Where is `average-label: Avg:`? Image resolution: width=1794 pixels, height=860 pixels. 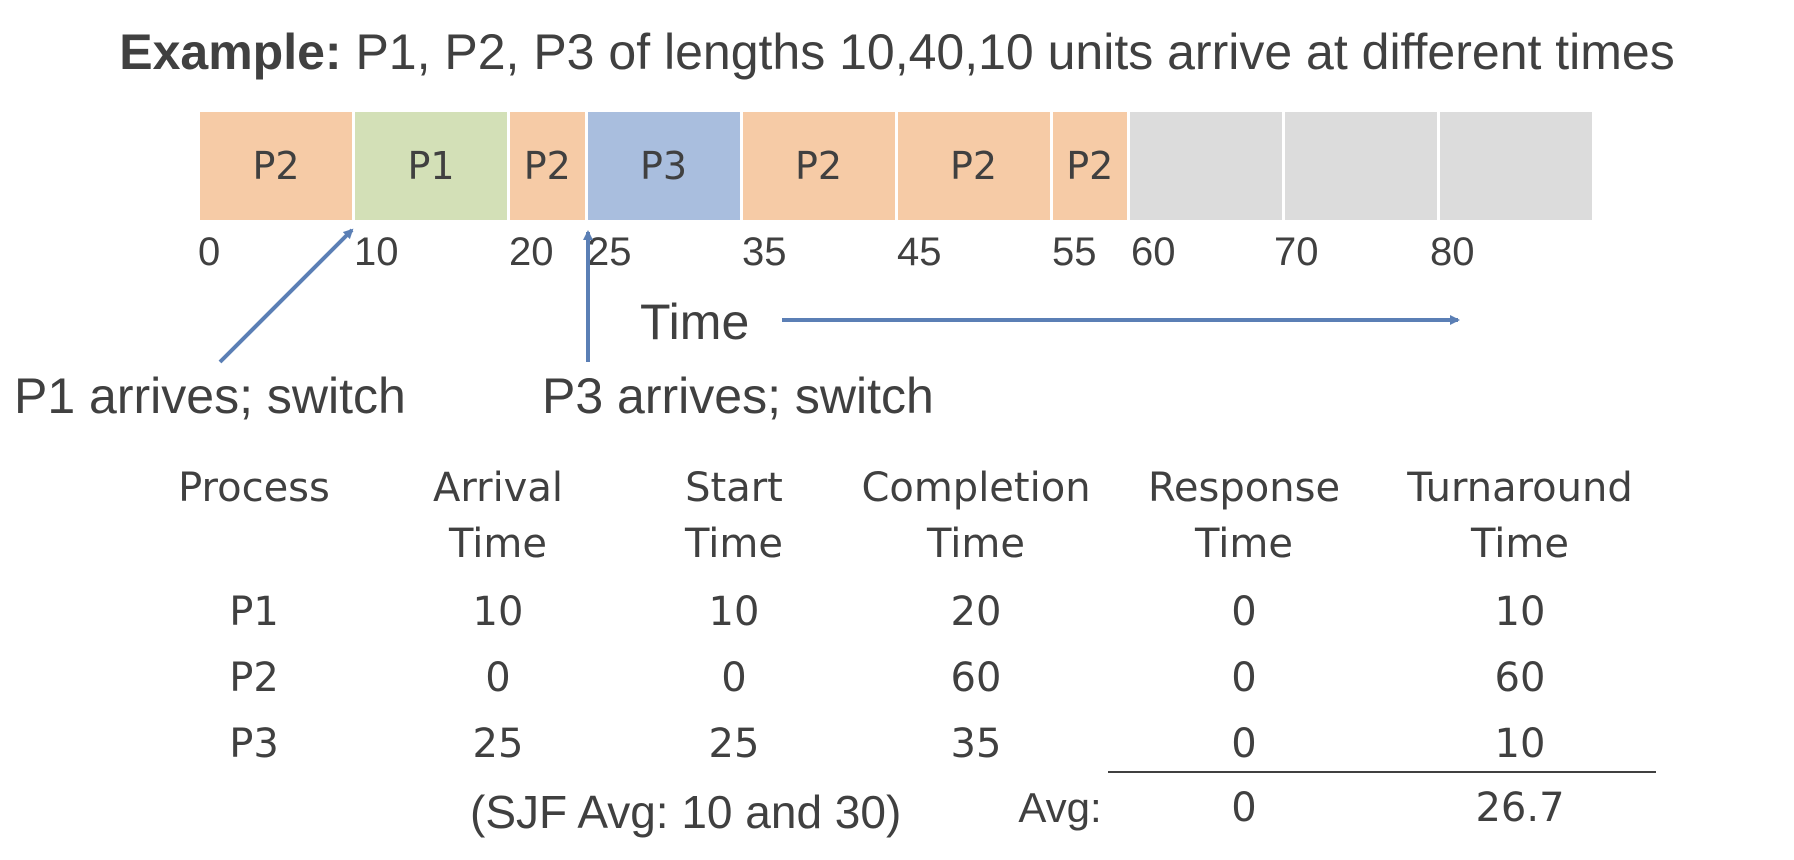
average-label: Avg: is located at coordinates (1060, 807).